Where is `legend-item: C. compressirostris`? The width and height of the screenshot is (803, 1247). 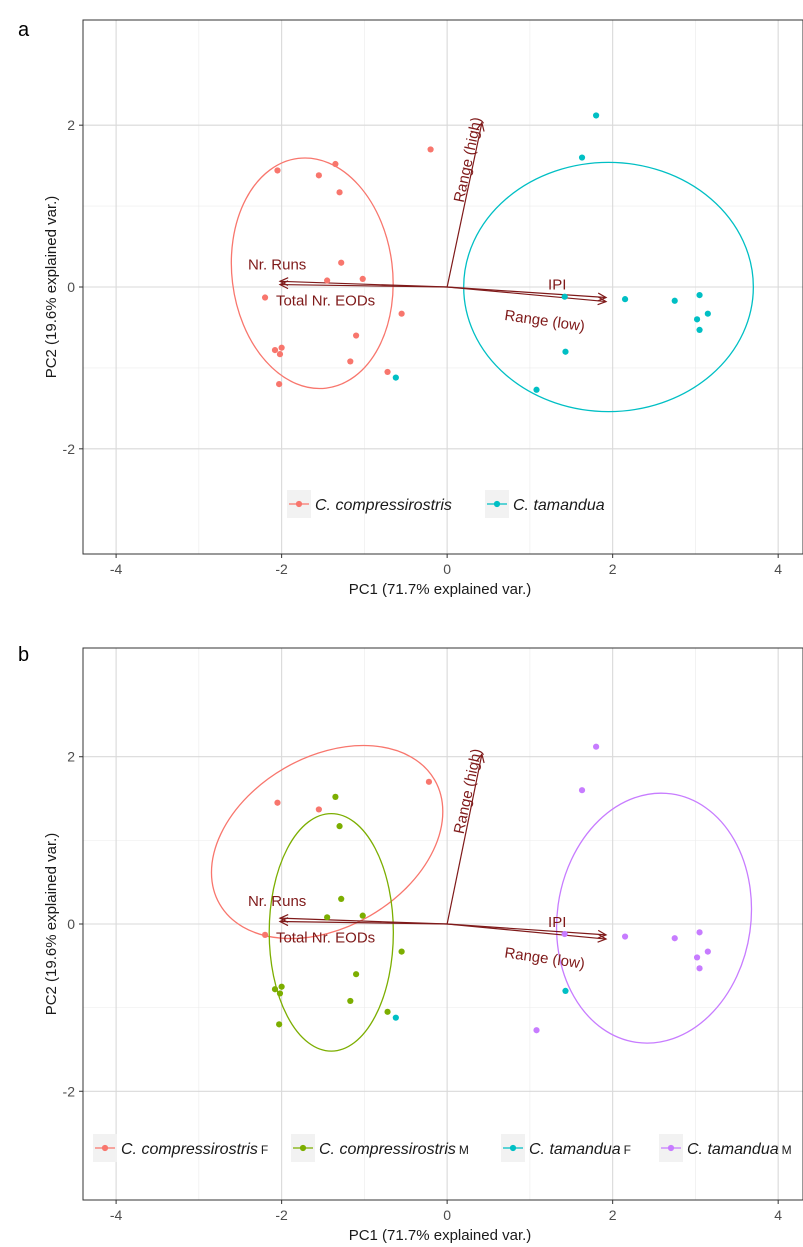
legend-item: C. compressirostris is located at coordinates (369, 504).